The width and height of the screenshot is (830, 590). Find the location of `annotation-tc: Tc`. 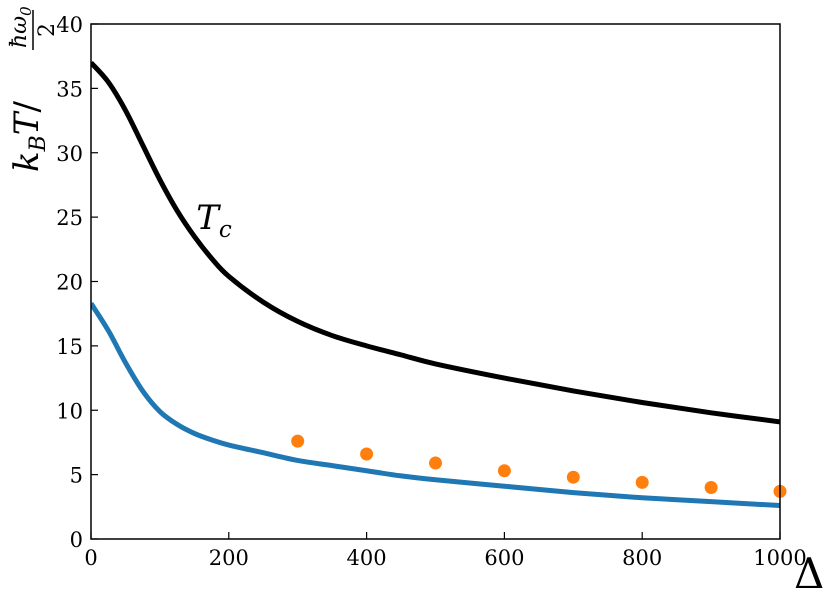

annotation-tc: Tc is located at coordinates (214, 220).